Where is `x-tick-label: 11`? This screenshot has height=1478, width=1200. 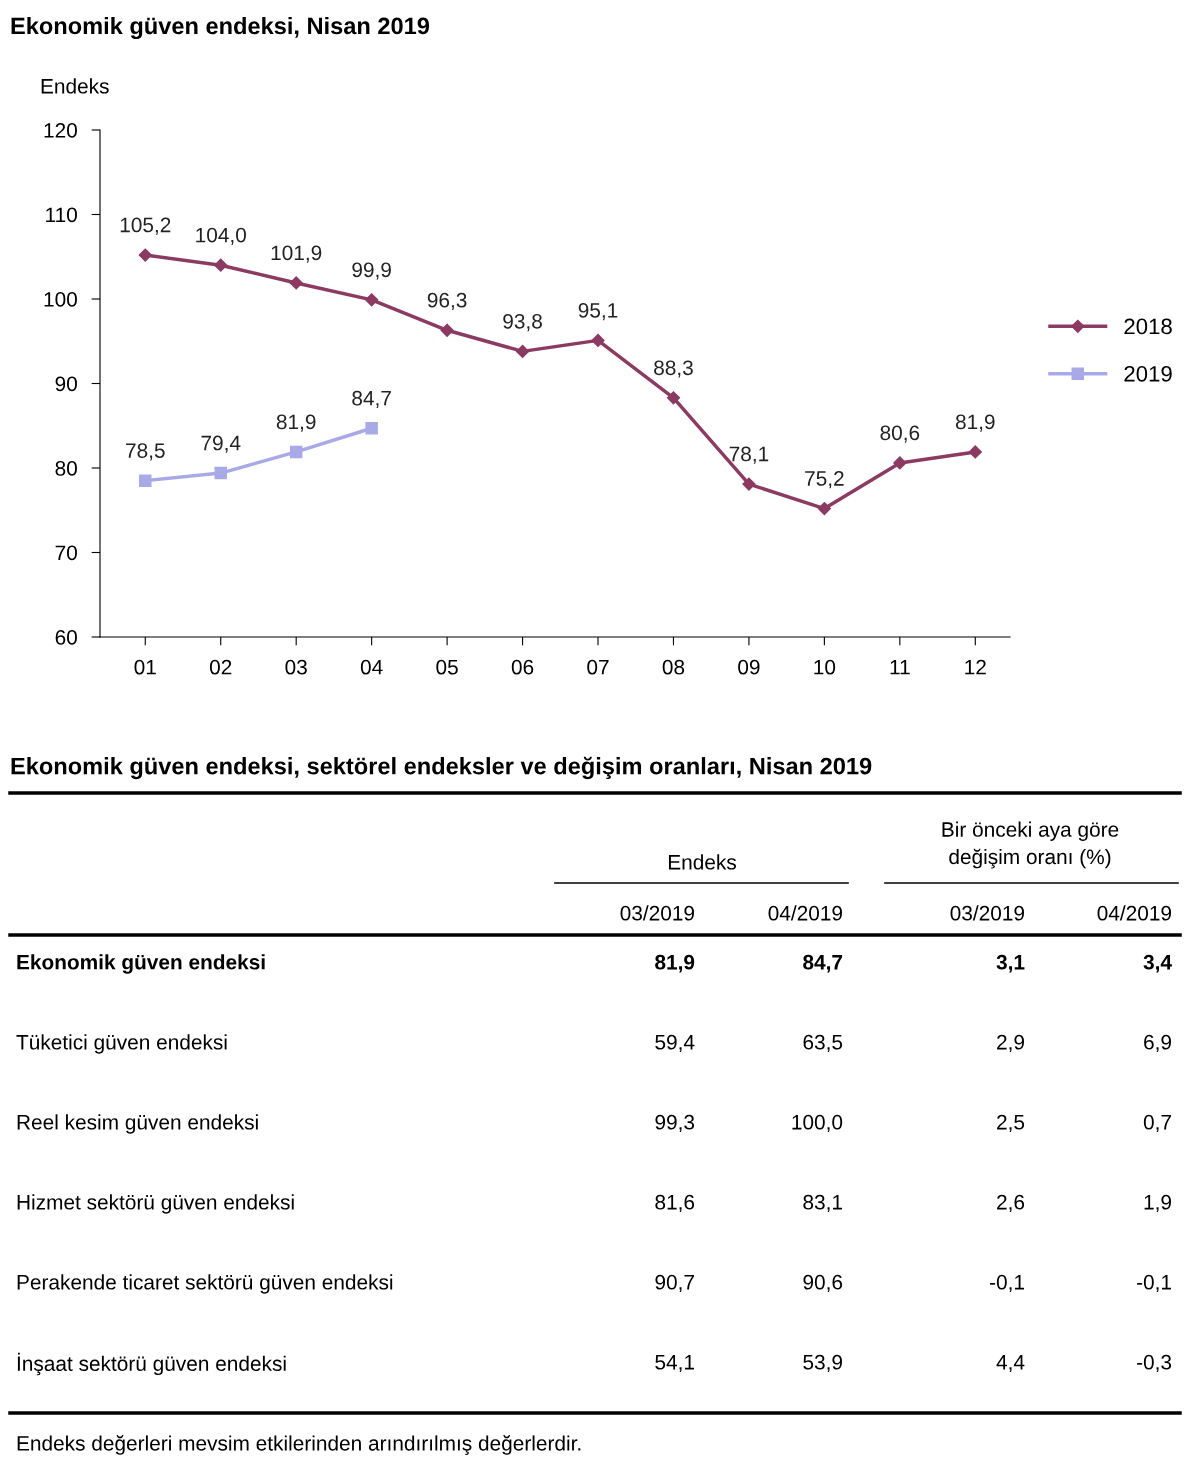 x-tick-label: 11 is located at coordinates (900, 667).